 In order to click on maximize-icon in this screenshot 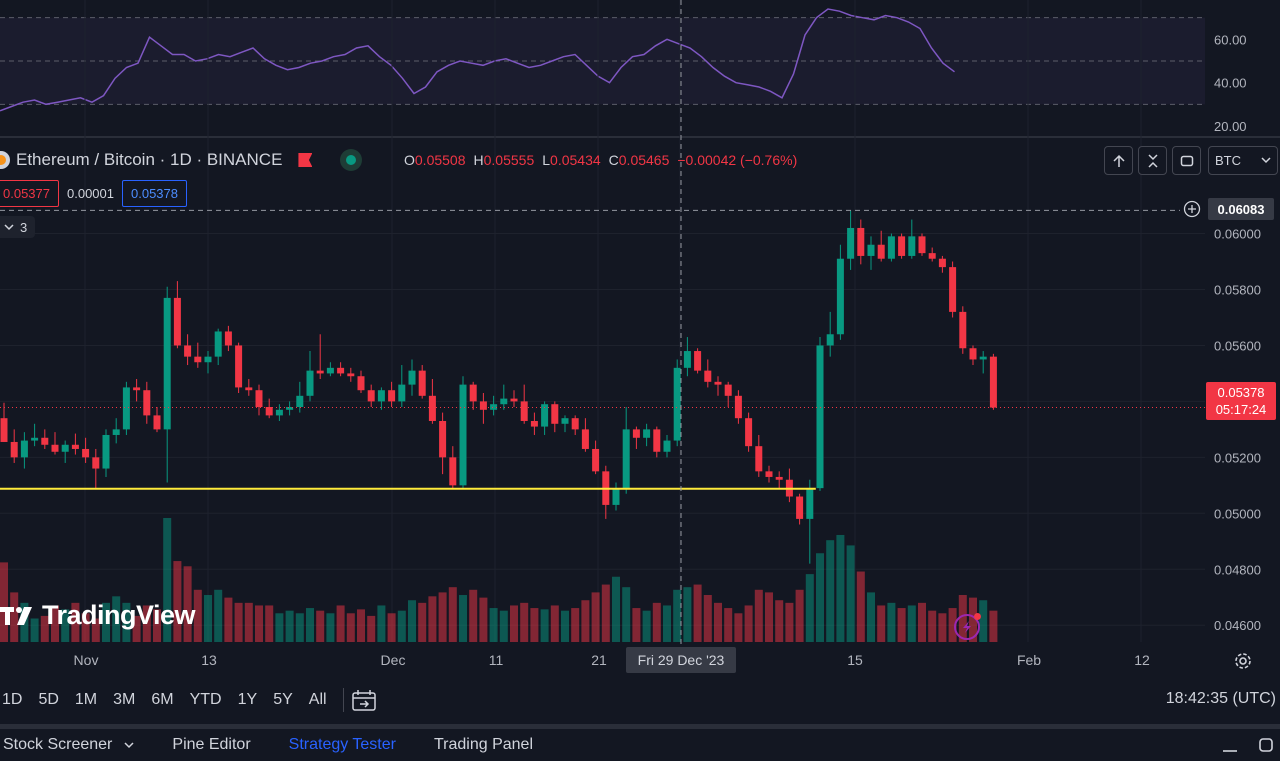, I will do `click(1266, 745)`.